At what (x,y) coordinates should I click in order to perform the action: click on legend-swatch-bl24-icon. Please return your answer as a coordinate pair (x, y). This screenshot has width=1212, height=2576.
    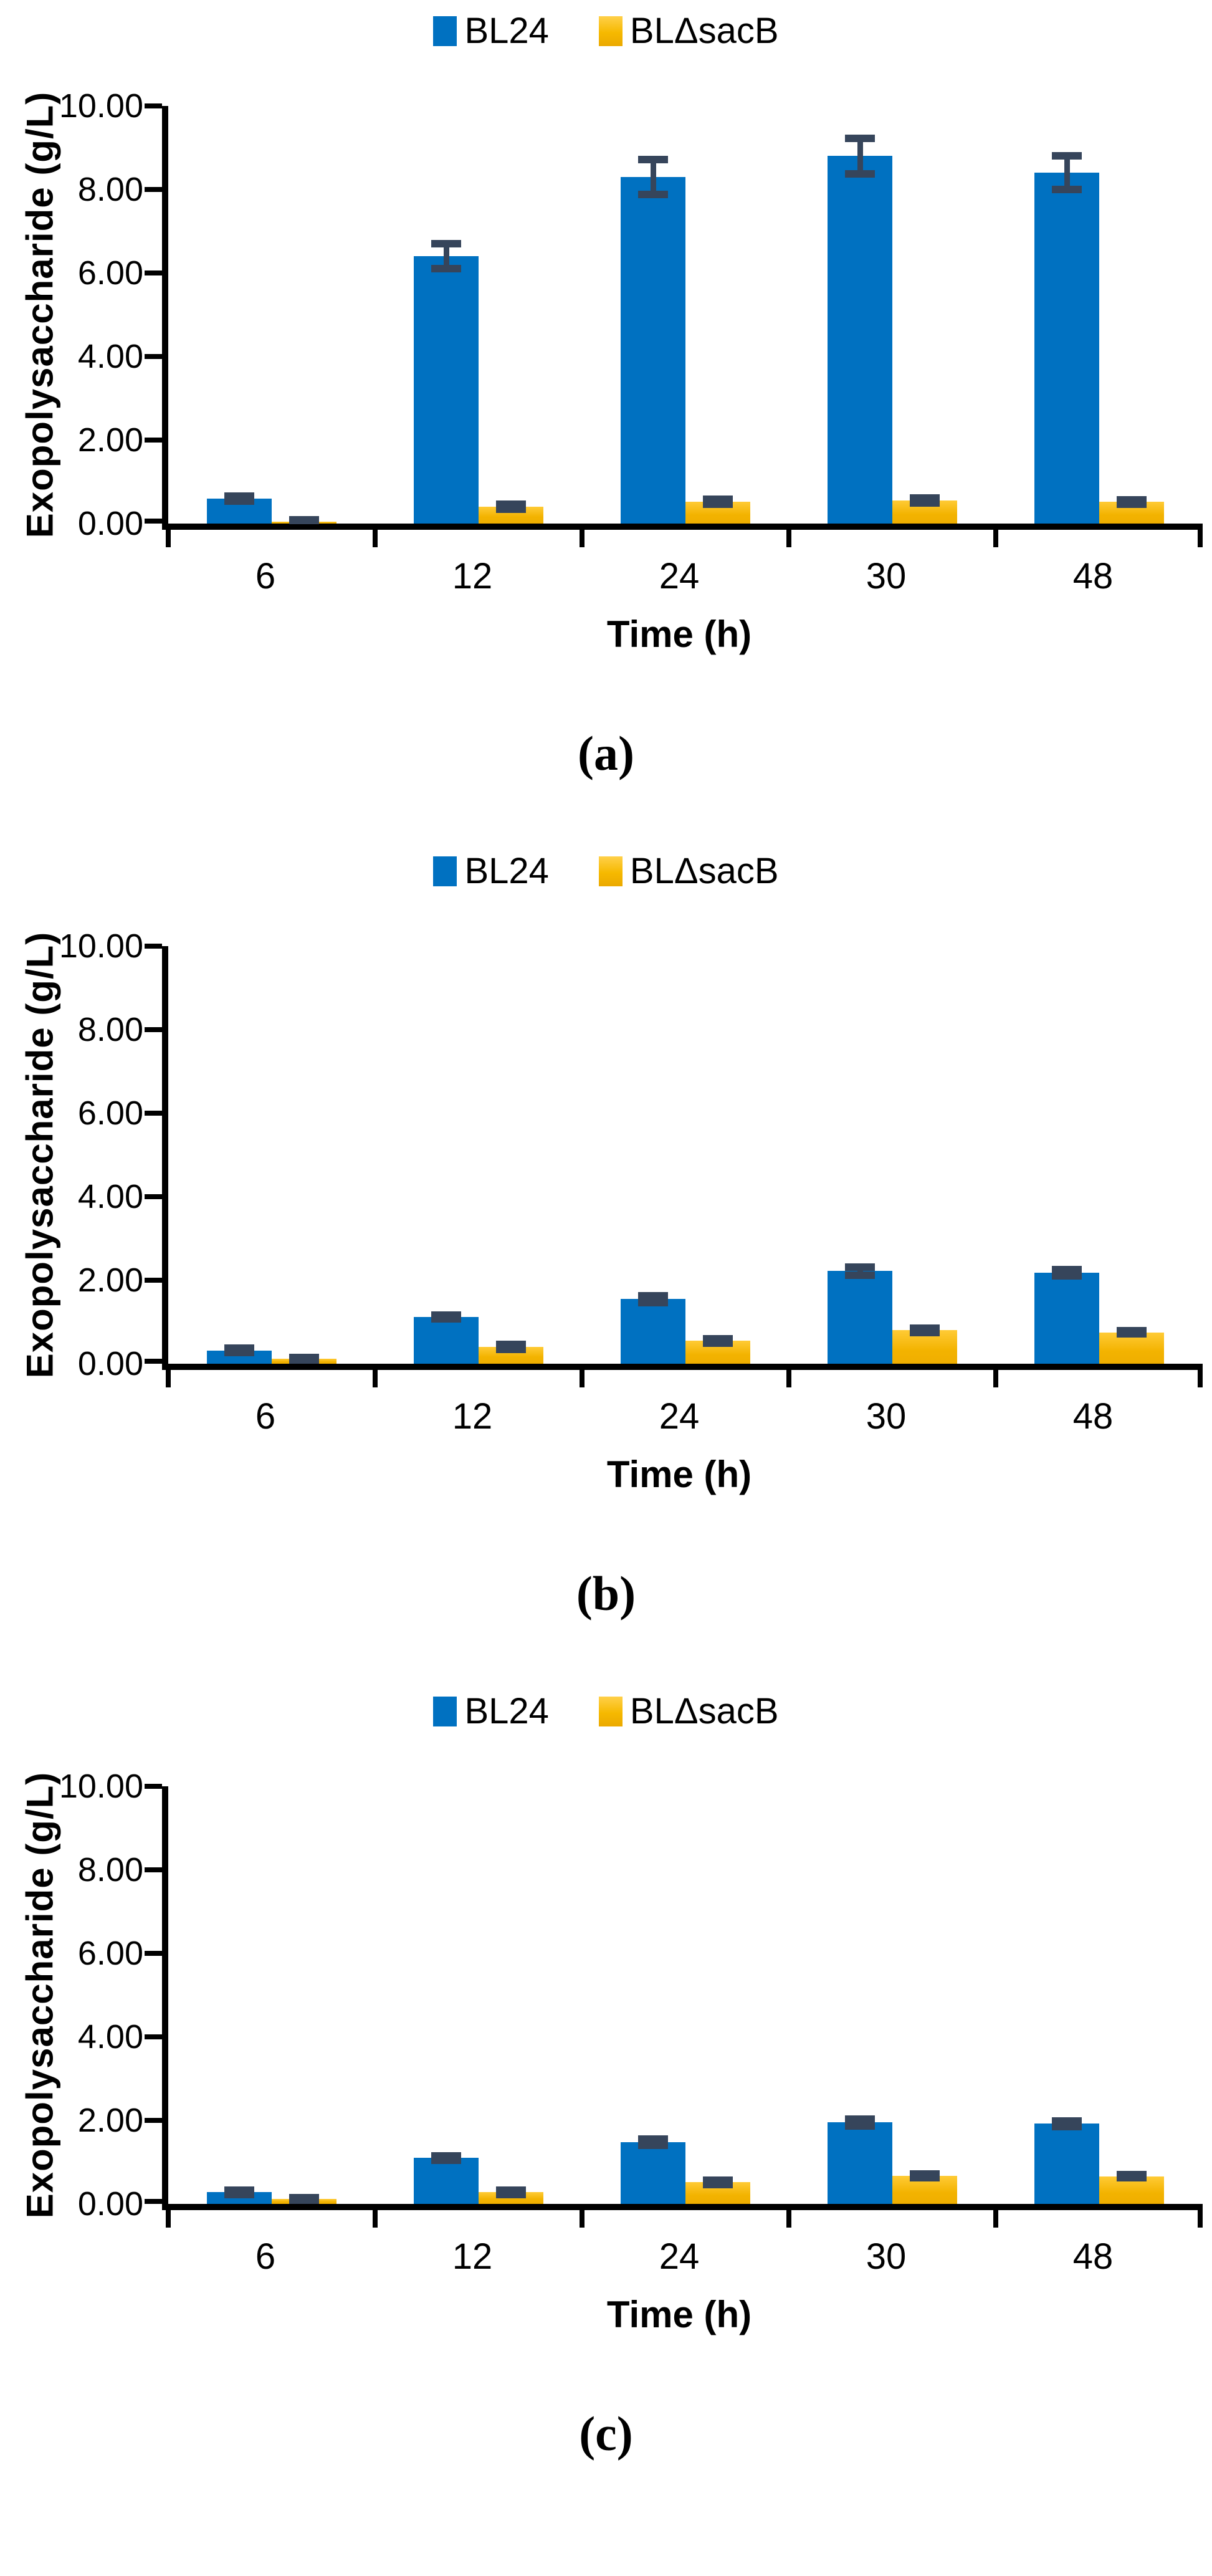
    Looking at the image, I should click on (445, 871).